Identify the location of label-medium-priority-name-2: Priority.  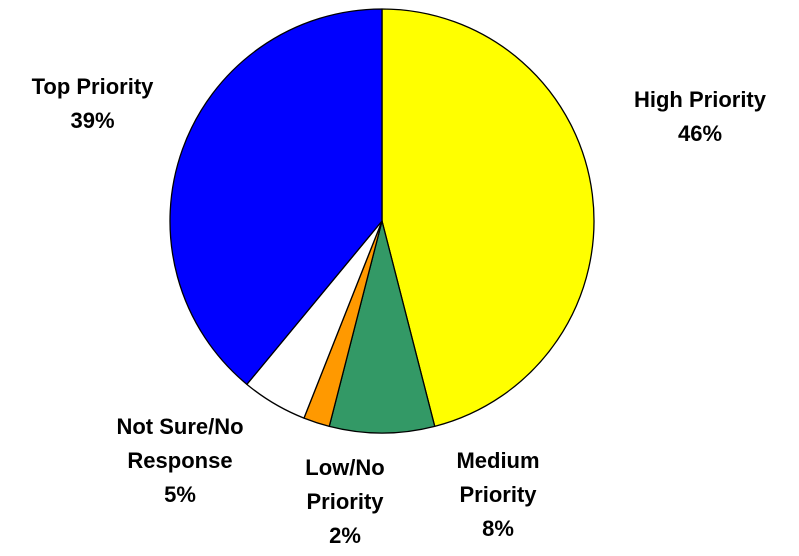
(498, 494).